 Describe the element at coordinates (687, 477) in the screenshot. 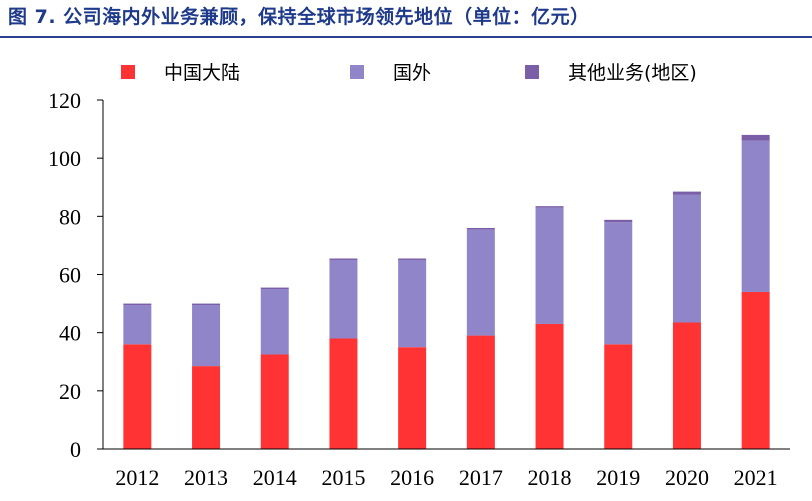

I see `x-tick-label: 2020` at that location.